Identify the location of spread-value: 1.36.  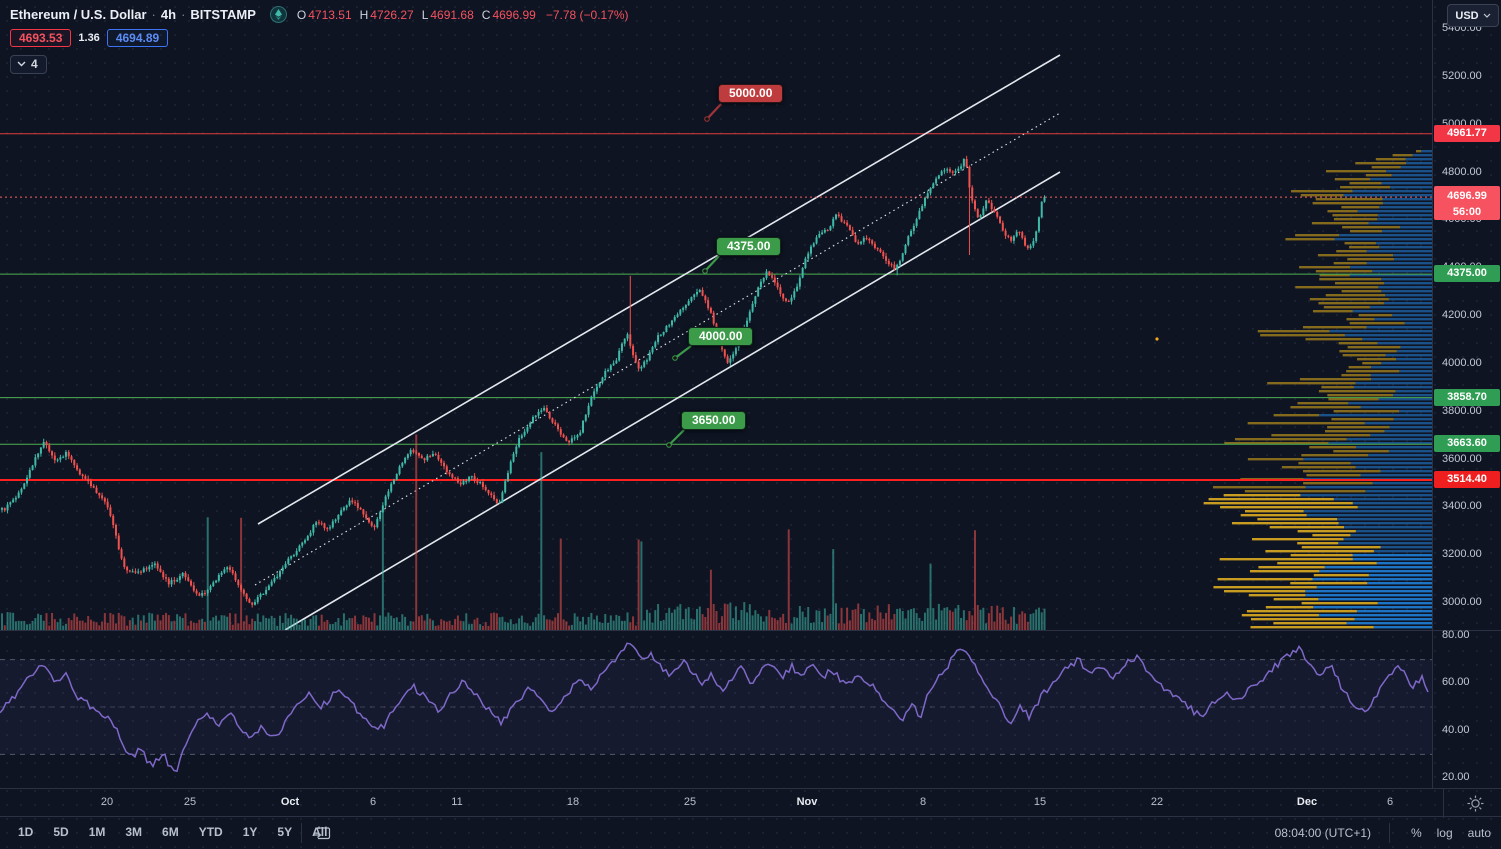
(89, 38).